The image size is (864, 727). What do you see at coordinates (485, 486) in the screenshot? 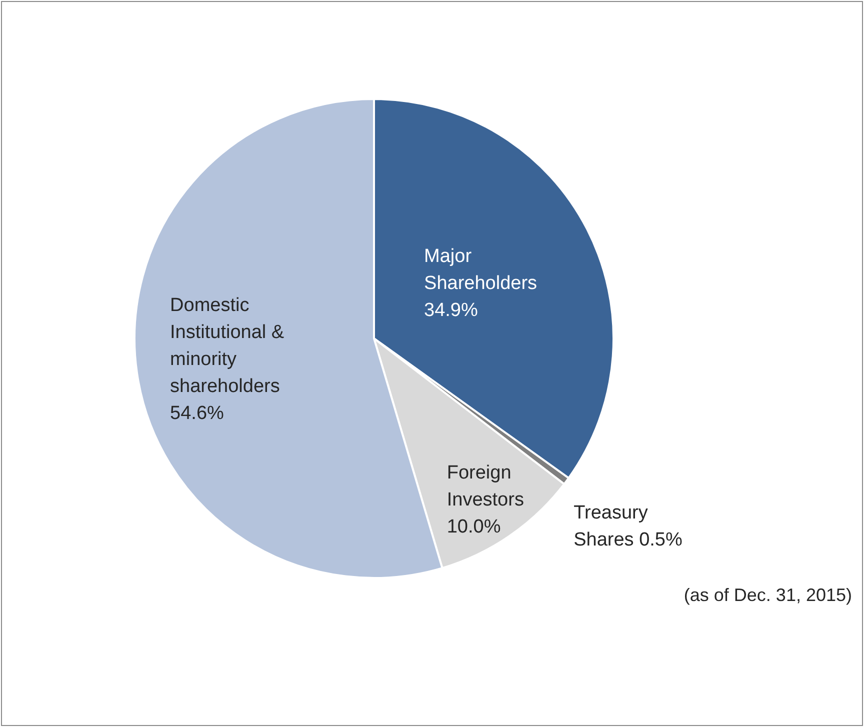
I see `slice-label: Foreign Investors` at bounding box center [485, 486].